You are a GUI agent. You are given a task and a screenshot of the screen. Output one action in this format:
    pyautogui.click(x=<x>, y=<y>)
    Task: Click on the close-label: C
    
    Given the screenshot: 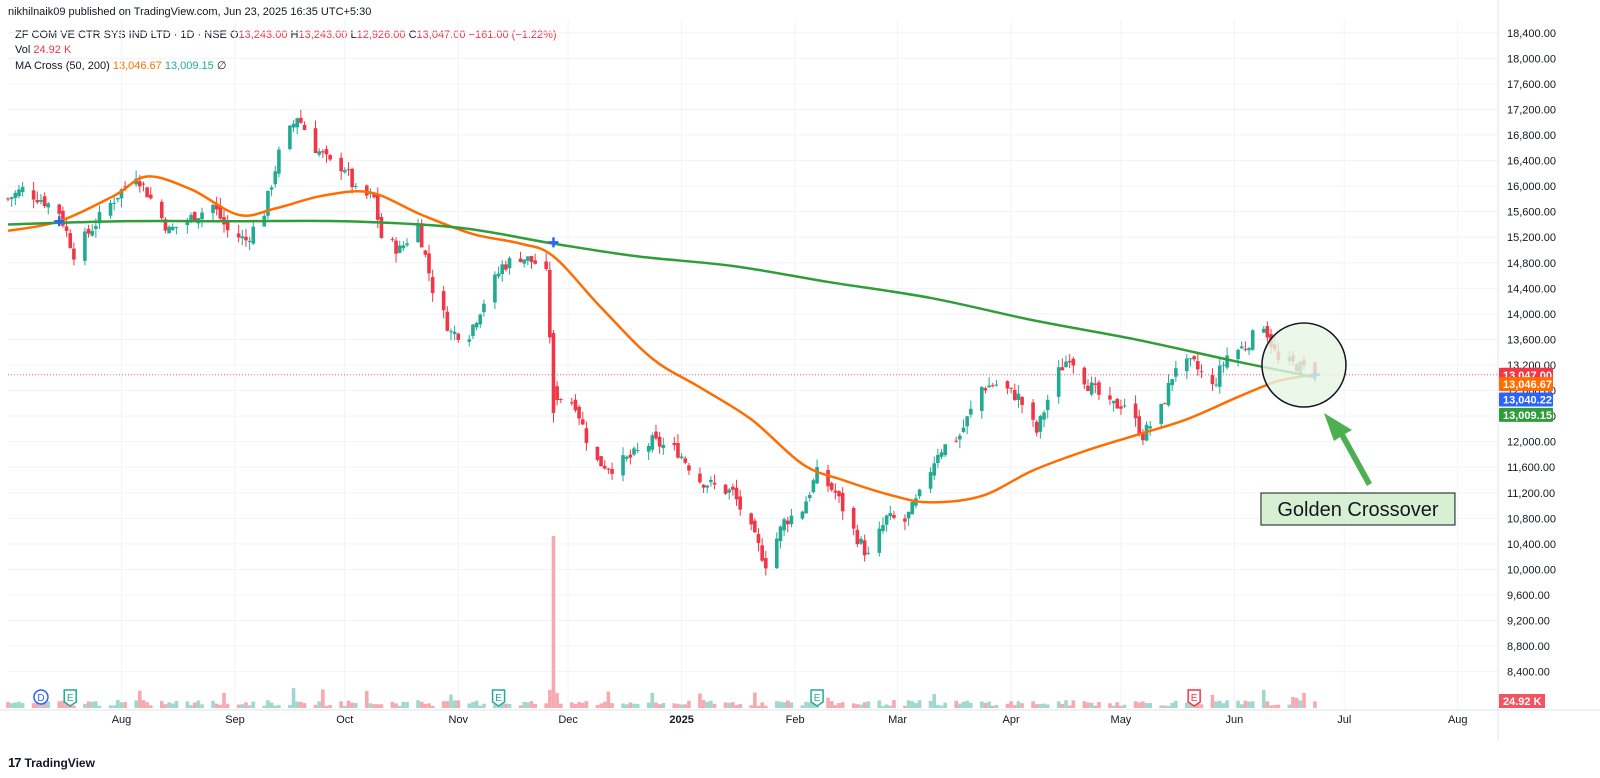 What is the action you would take?
    pyautogui.click(x=412, y=35)
    